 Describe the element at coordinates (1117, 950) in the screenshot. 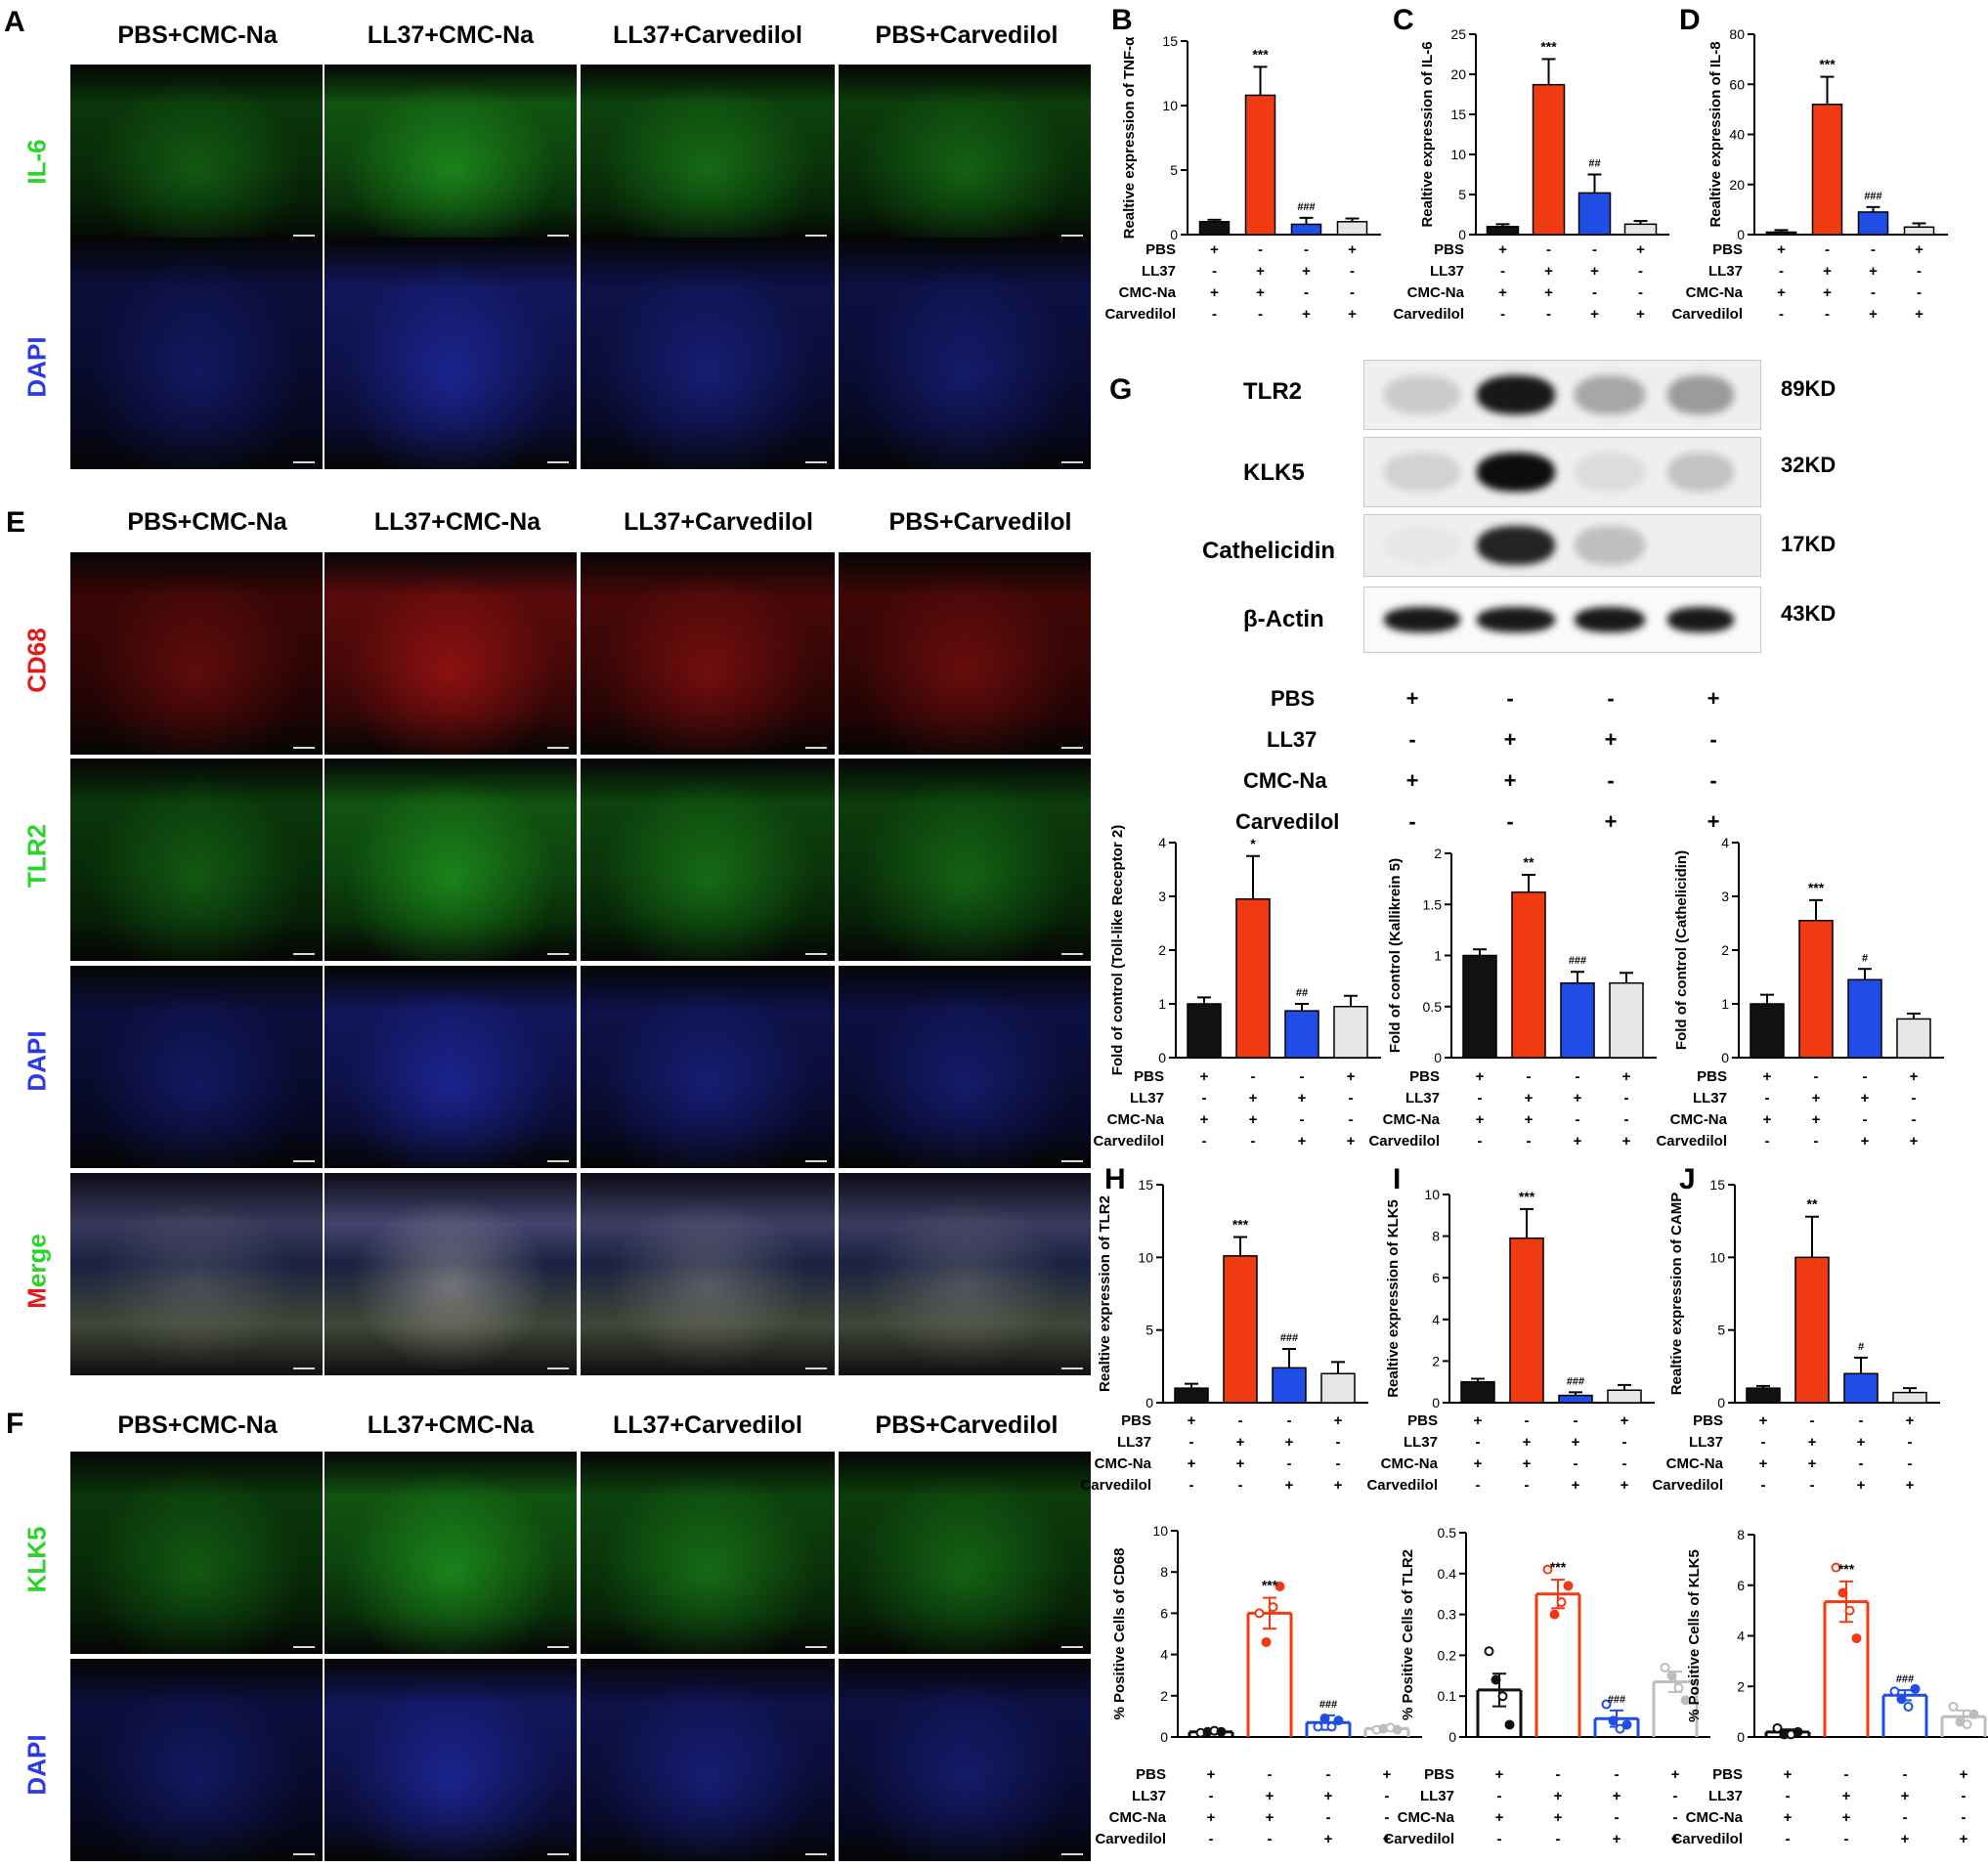

I see `y-axis-label: Fold of control (Toll-like Receptor 2)` at that location.